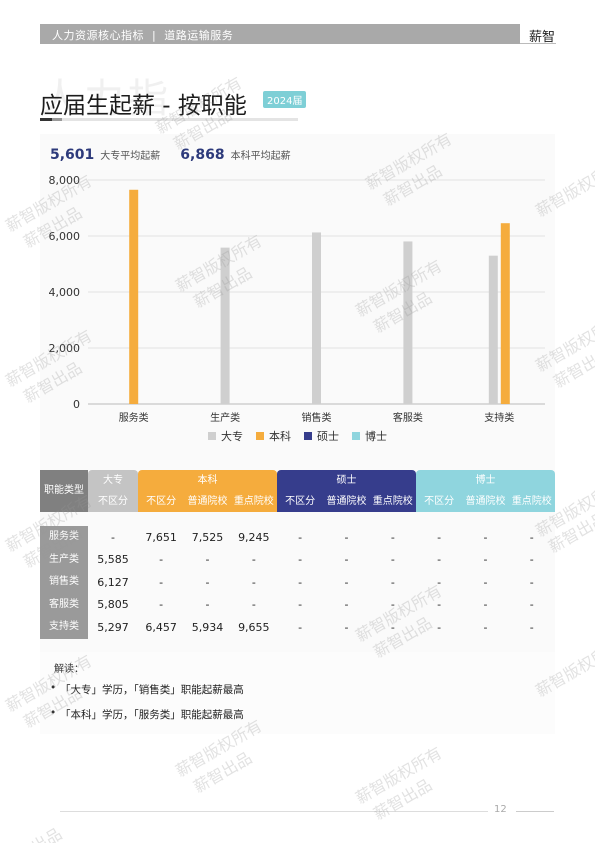  Describe the element at coordinates (254, 537) in the screenshot. I see `table-cell: 9,245` at that location.